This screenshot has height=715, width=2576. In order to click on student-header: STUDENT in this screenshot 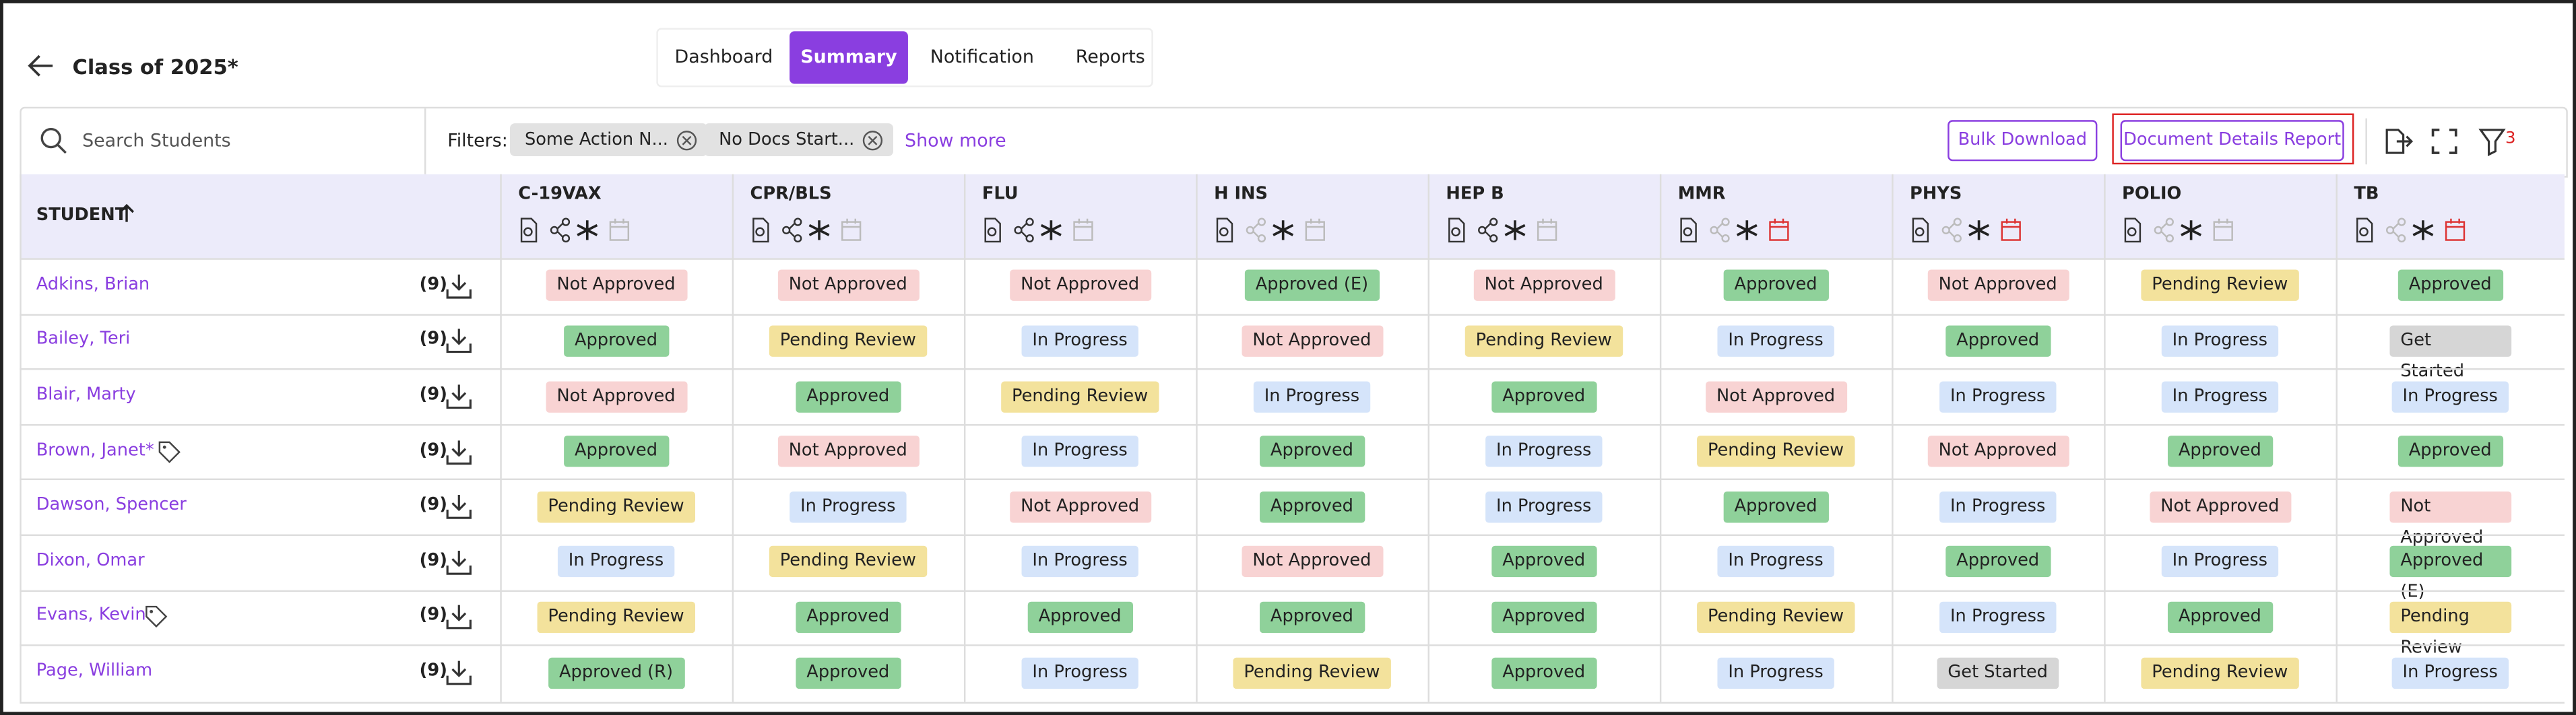, I will do `click(81, 215)`.